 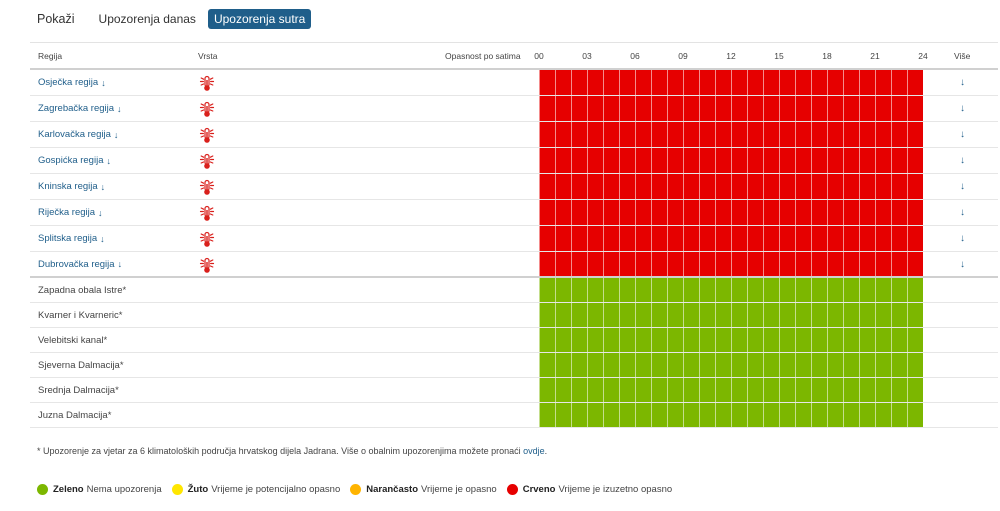 I want to click on hour-tick: 12, so click(x=731, y=56).